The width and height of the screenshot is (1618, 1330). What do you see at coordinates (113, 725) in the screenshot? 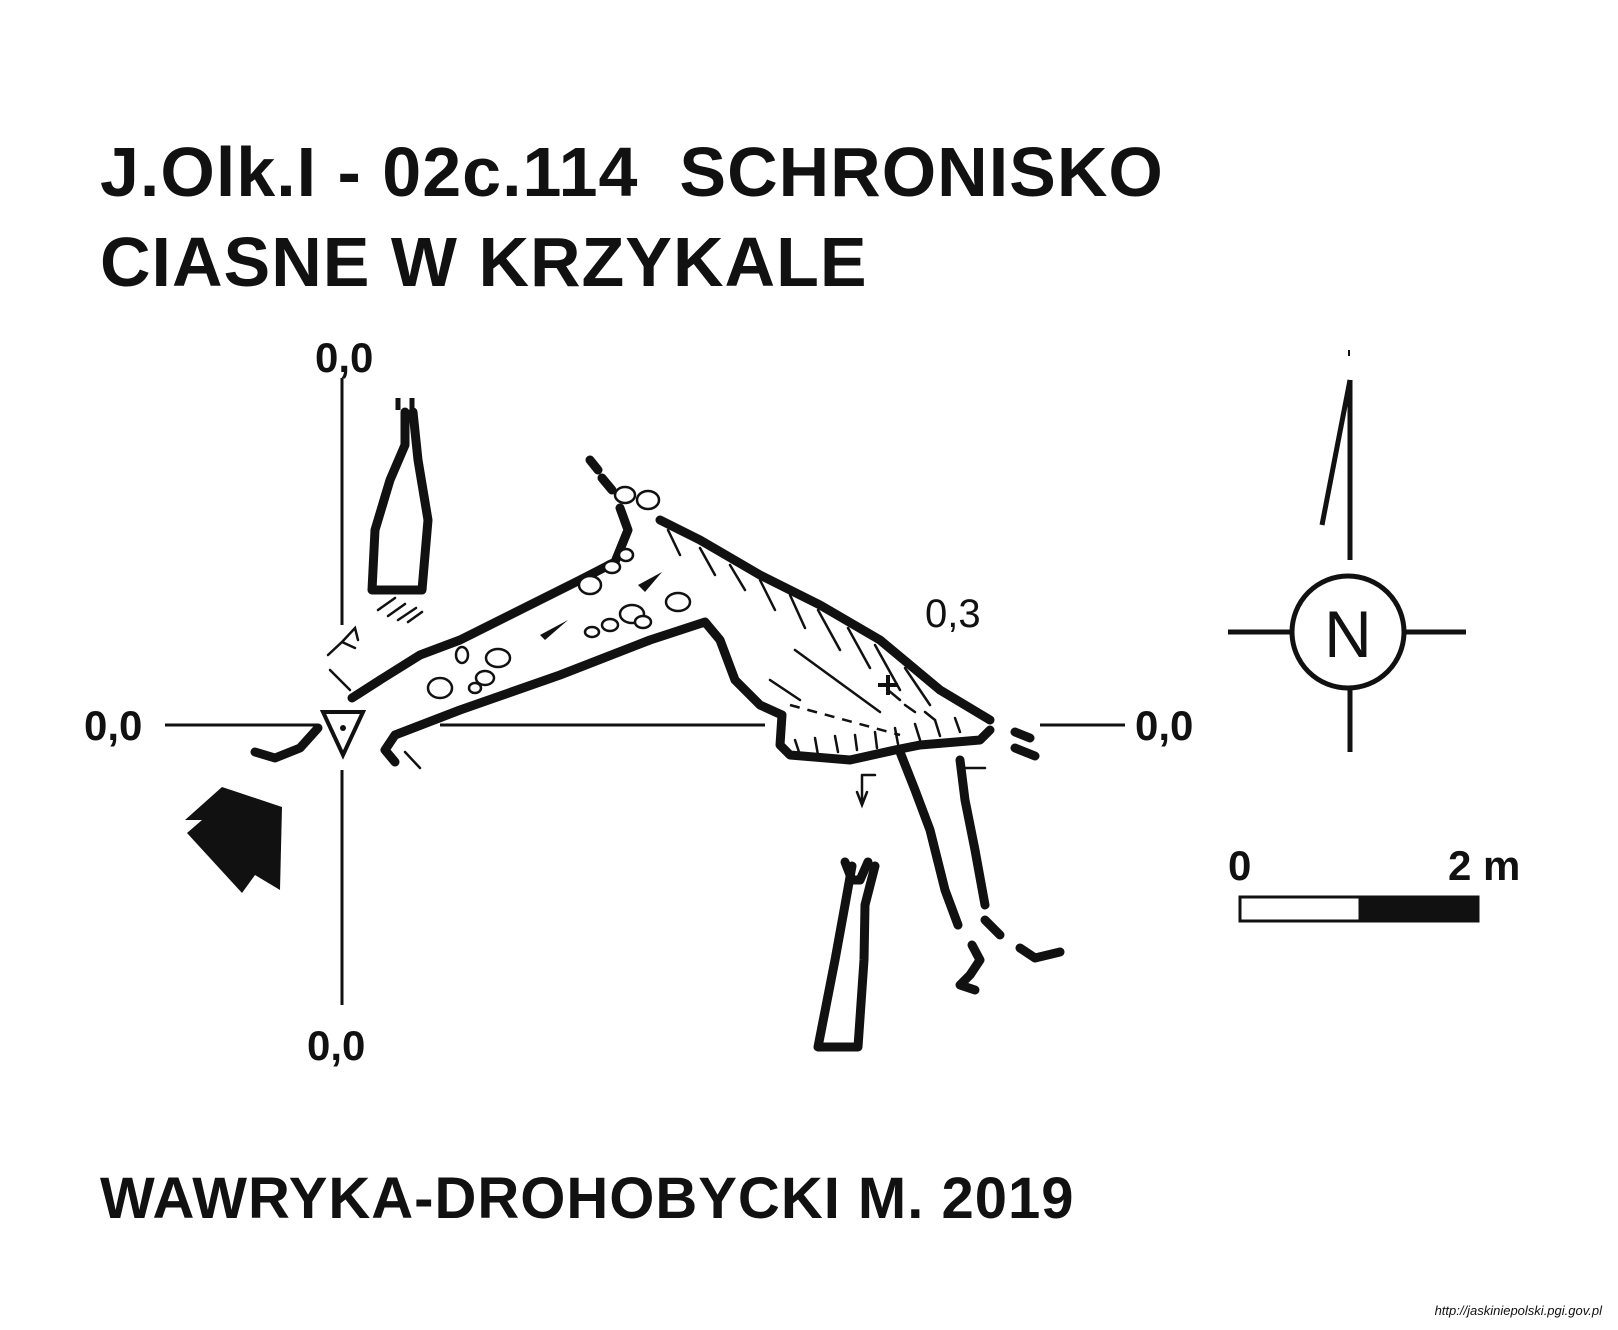
I see `label-left: 0,0` at bounding box center [113, 725].